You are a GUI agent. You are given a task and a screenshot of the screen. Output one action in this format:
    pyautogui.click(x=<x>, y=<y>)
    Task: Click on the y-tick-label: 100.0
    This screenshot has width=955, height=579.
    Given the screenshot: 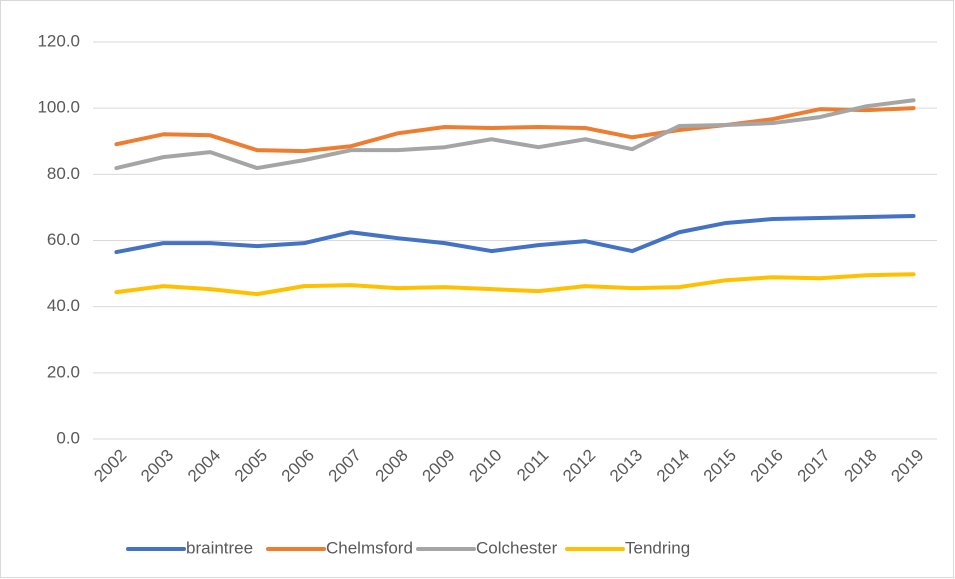 What is the action you would take?
    pyautogui.click(x=58, y=107)
    